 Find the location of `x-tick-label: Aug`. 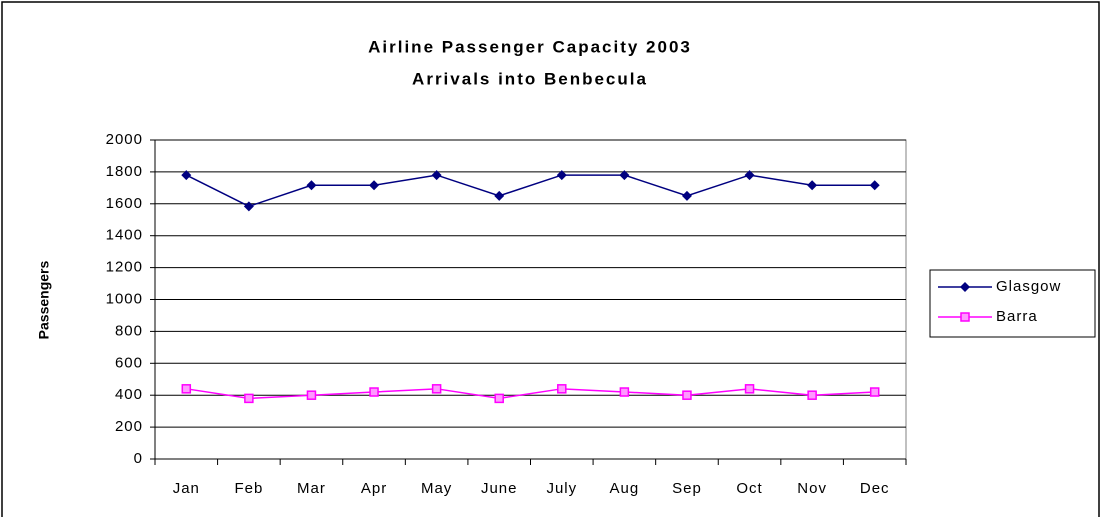

x-tick-label: Aug is located at coordinates (625, 488).